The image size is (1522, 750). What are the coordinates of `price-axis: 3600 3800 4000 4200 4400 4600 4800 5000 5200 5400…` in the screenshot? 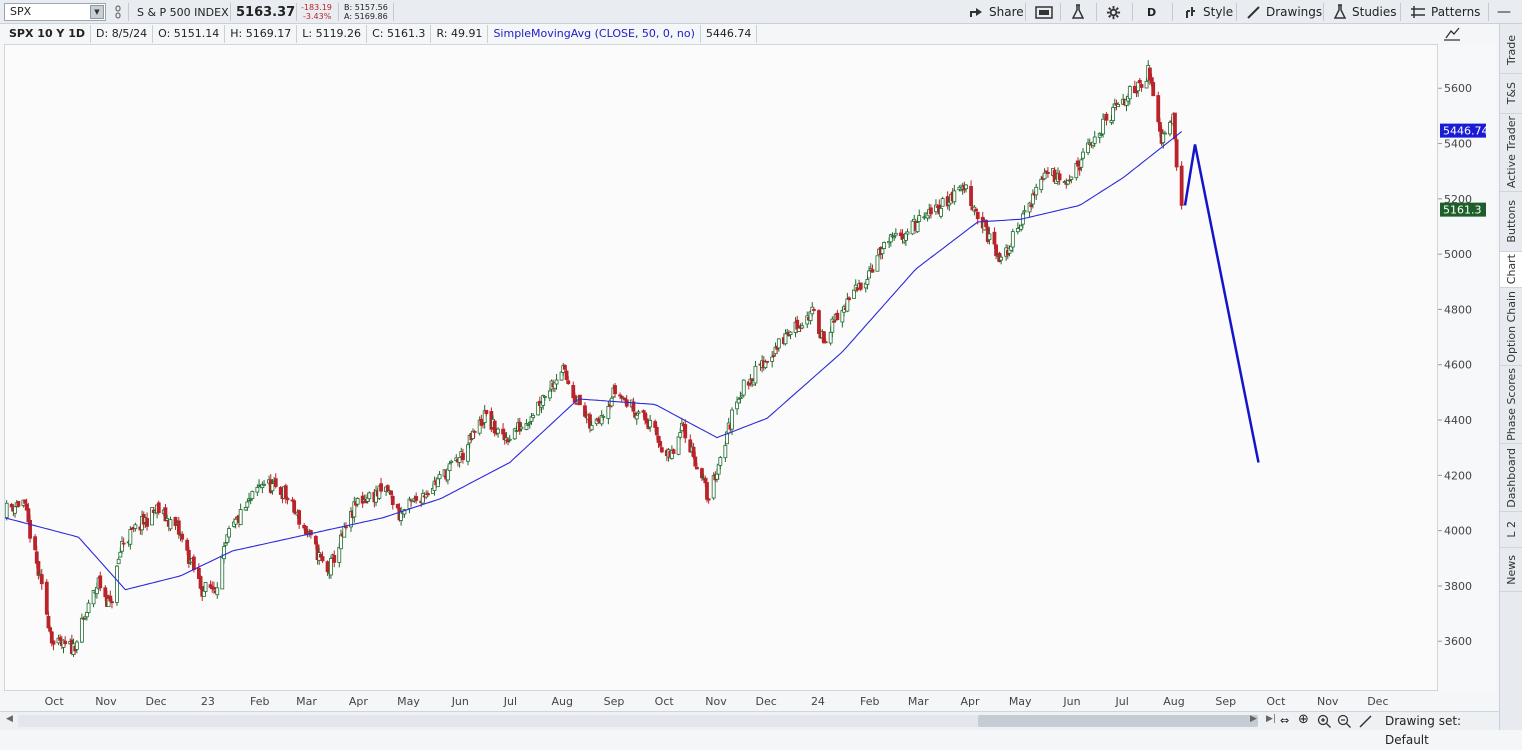 It's located at (1467, 367).